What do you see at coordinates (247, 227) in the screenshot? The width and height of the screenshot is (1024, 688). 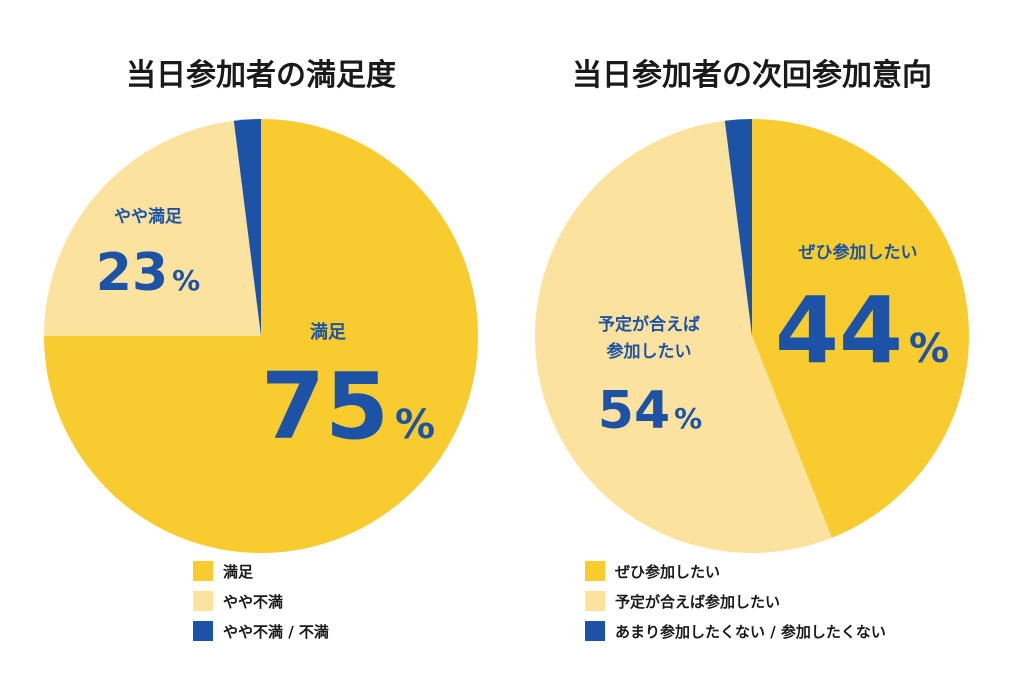 I see `pie-slice-dissatisfied` at bounding box center [247, 227].